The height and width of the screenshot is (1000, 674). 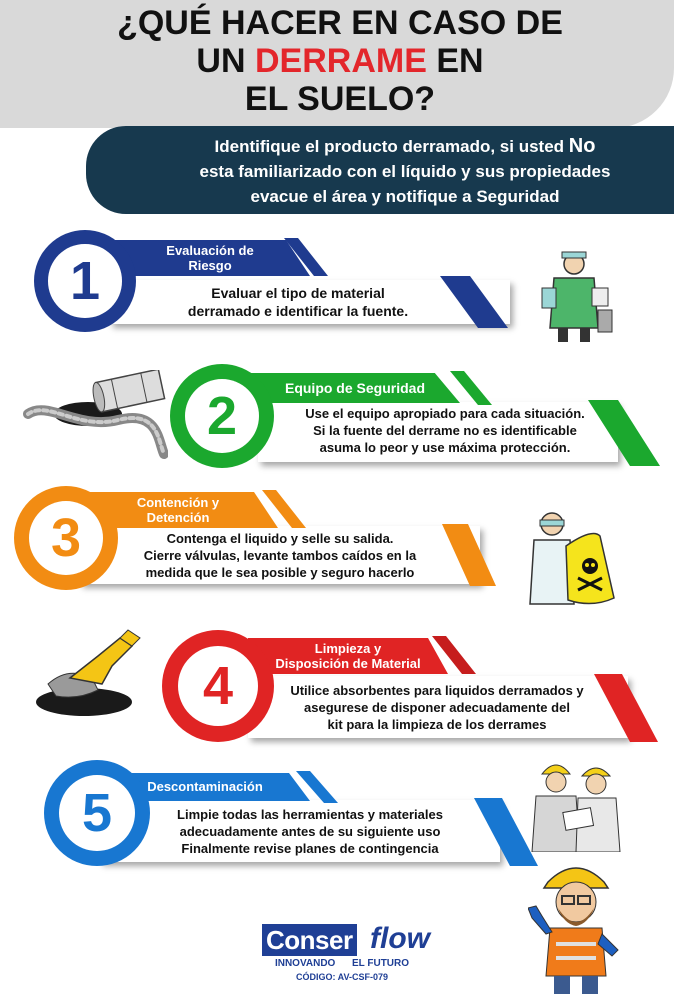 I want to click on safety-worker-thumbs-up-icon, so click(x=573, y=930).